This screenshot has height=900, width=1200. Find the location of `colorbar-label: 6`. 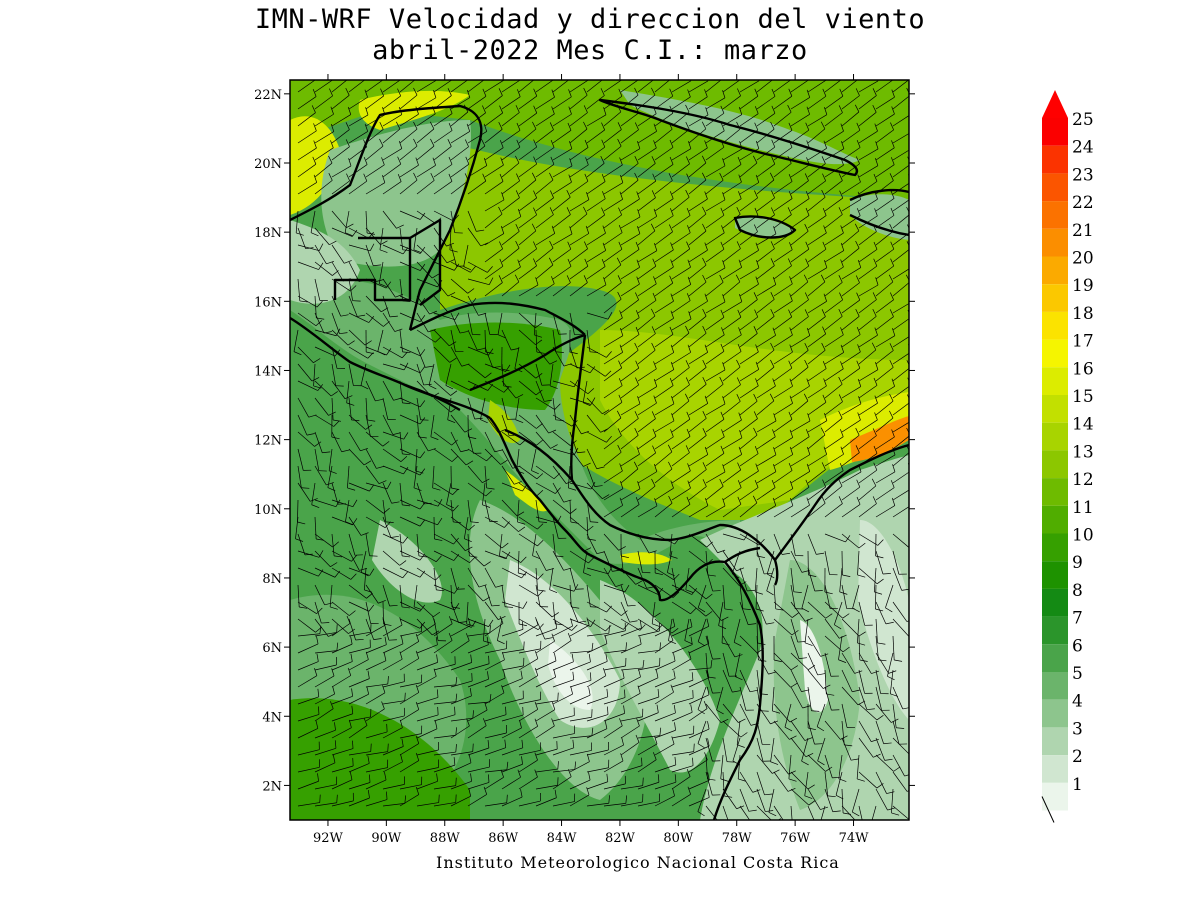

colorbar-label: 6 is located at coordinates (1077, 646).